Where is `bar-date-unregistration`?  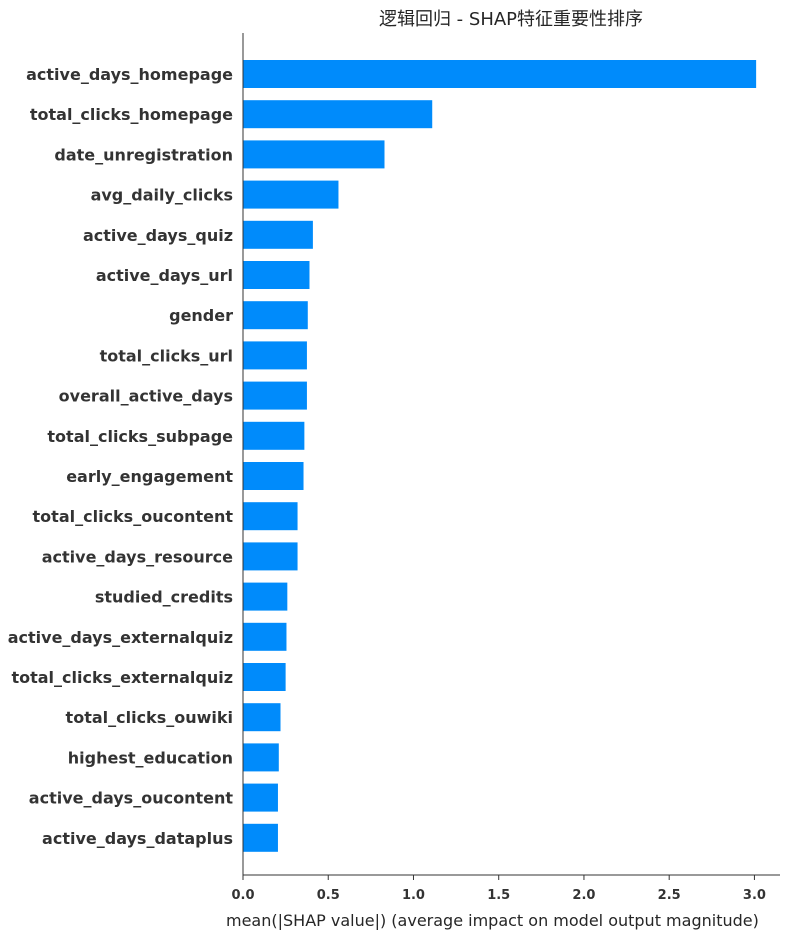
bar-date-unregistration is located at coordinates (314, 154).